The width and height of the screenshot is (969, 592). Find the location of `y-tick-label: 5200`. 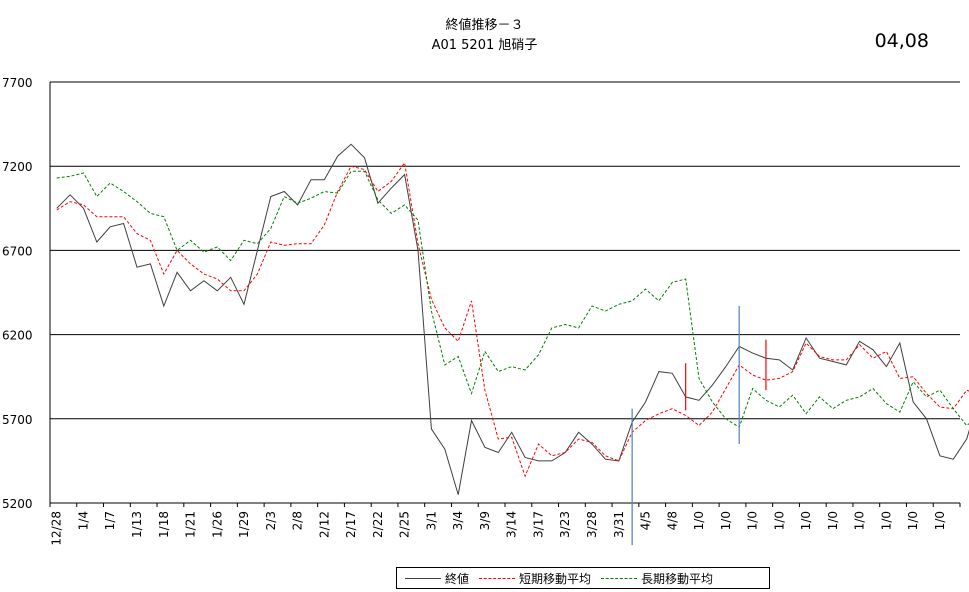

y-tick-label: 5200 is located at coordinates (17, 504).